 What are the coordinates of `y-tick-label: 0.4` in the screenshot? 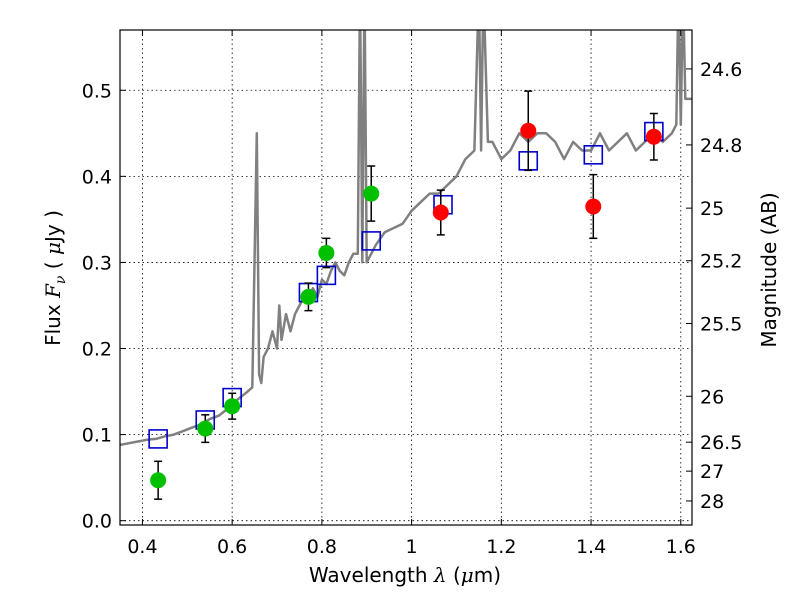 It's located at (97, 177).